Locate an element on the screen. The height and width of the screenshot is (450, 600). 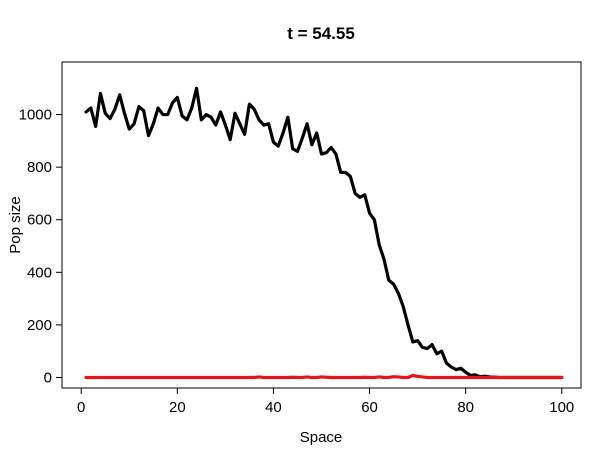
y-tick-label: 200 is located at coordinates (39, 325).